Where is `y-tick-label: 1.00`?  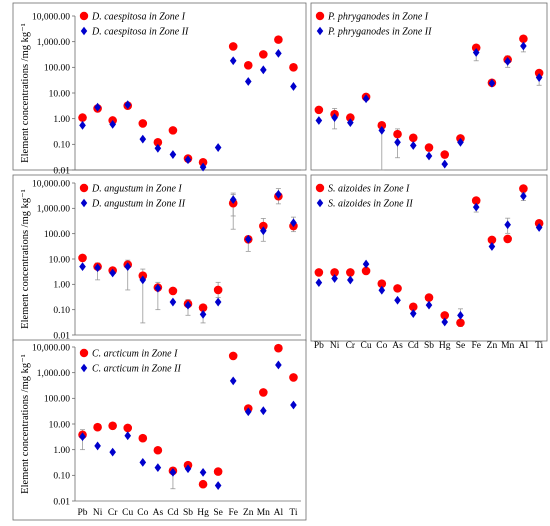
y-tick-label: 1.00 is located at coordinates (61, 286).